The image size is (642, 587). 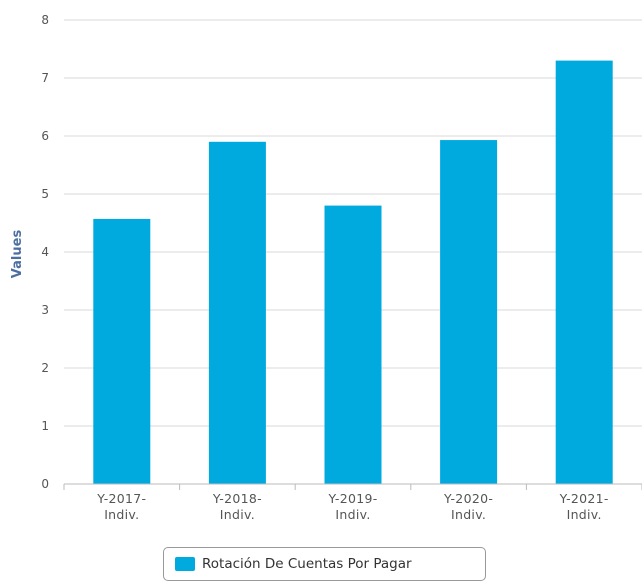 I want to click on y-axis-label: Values, so click(x=17, y=254).